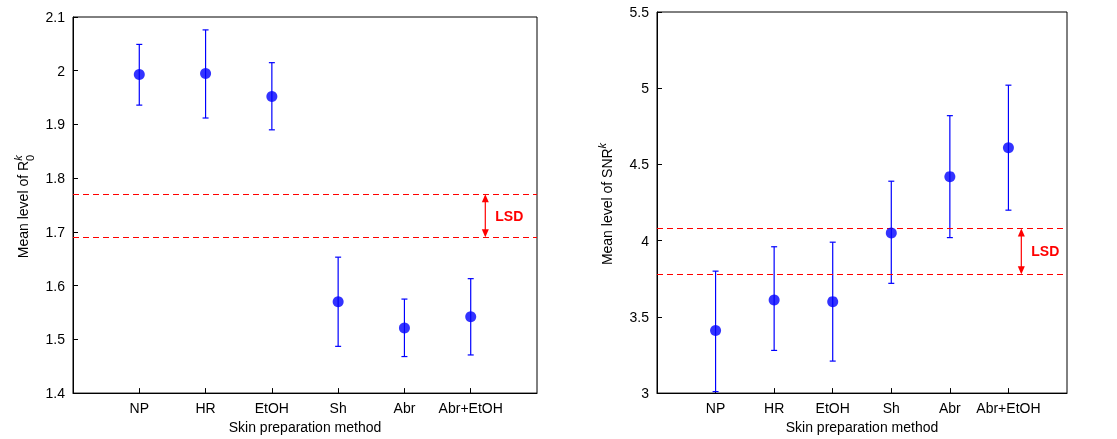 The image size is (1117, 439). I want to click on y-tick-label: 1.9, so click(55, 124).